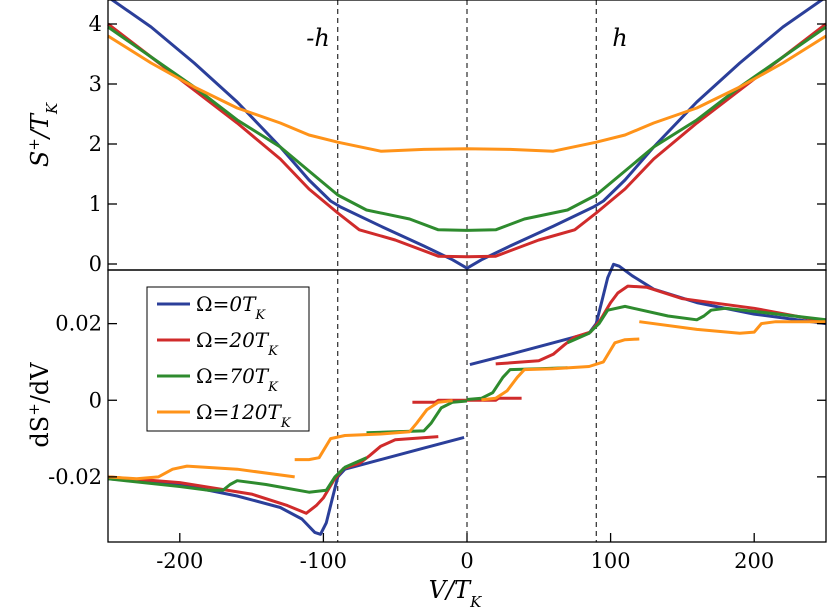 The height and width of the screenshot is (611, 830). Describe the element at coordinates (95, 204) in the screenshot. I see `y-tick-label-1: 1` at that location.